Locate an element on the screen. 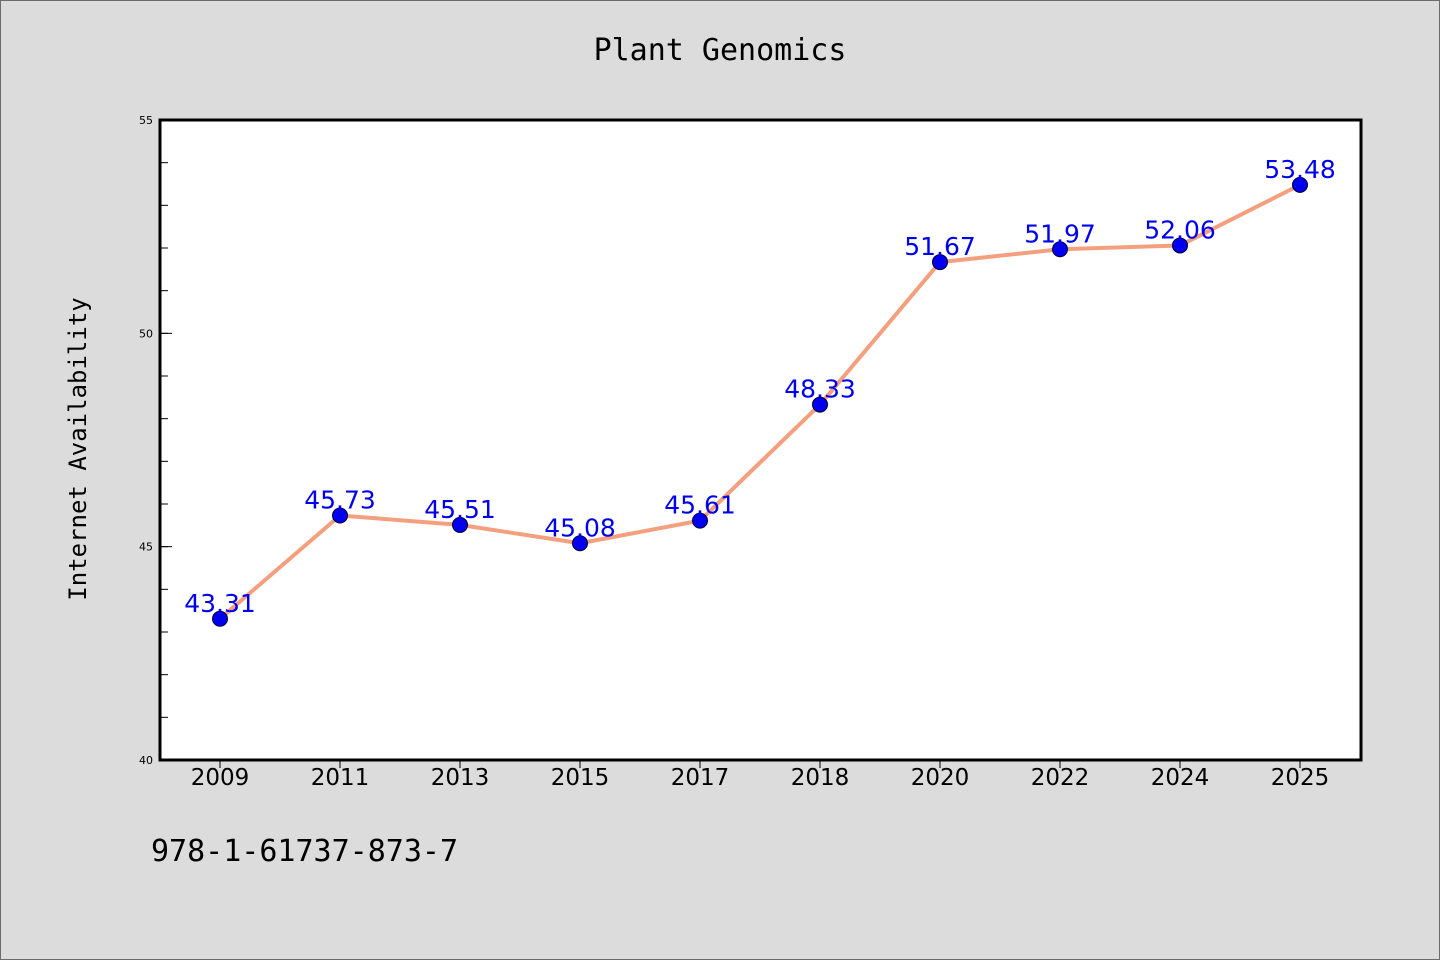  x-tick-label: 2024 is located at coordinates (1180, 778).